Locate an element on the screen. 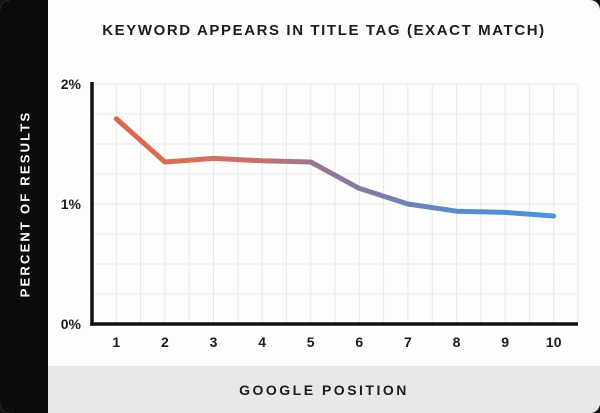  x-tick-label: 10 is located at coordinates (554, 342).